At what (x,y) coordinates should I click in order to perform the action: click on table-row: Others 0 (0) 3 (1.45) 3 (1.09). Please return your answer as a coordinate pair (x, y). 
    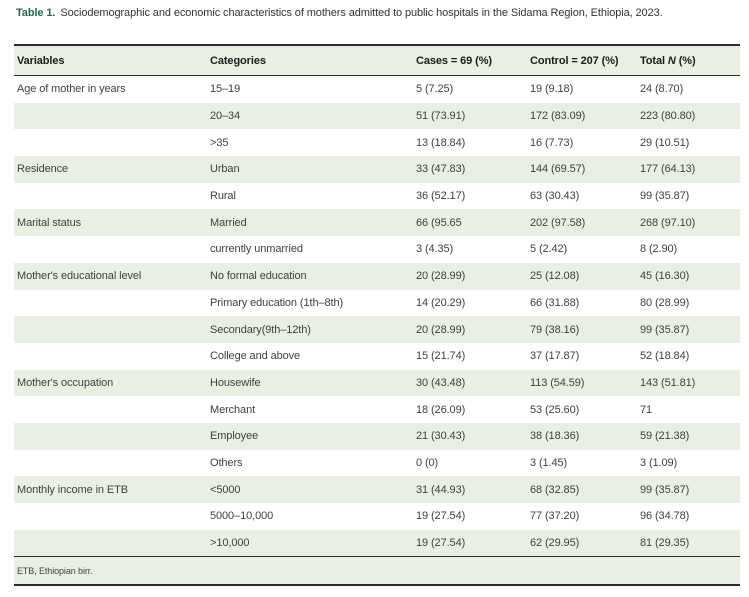
    Looking at the image, I should click on (377, 463).